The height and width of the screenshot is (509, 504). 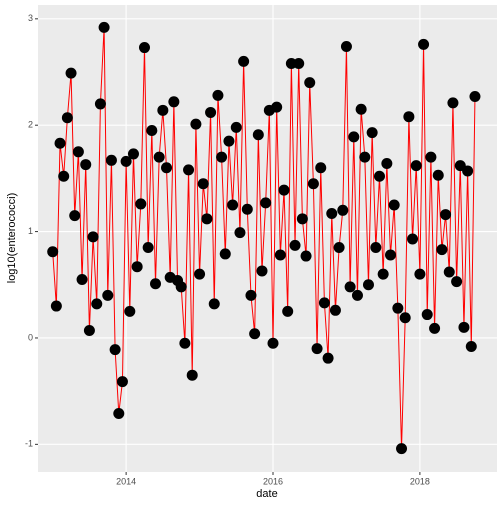 What do you see at coordinates (126, 481) in the screenshot?
I see `x-tick-label: 2014` at bounding box center [126, 481].